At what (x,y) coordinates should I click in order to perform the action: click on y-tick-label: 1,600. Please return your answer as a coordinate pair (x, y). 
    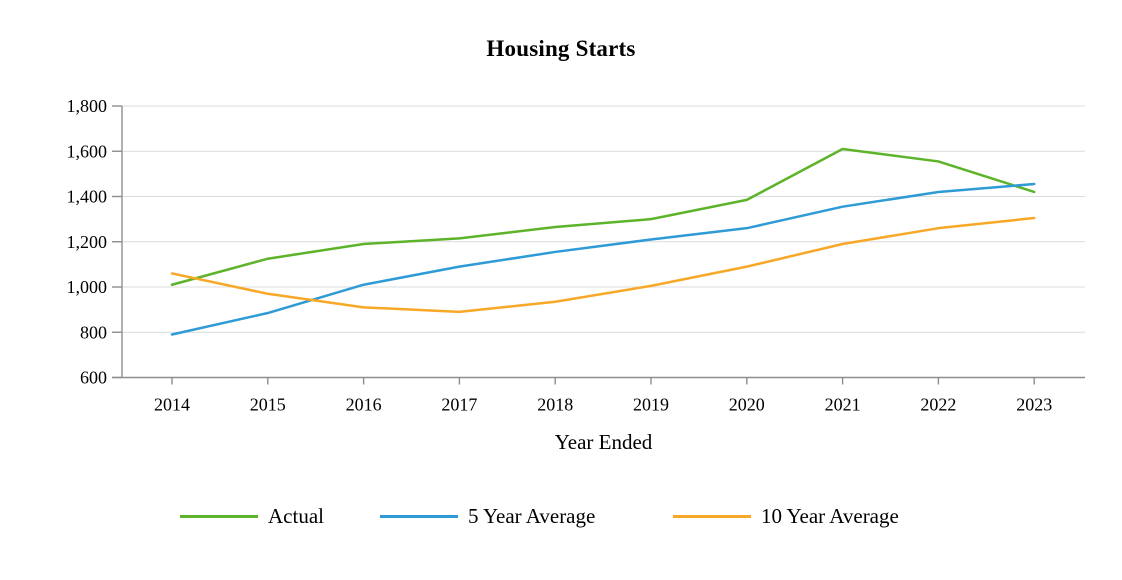
    Looking at the image, I should click on (87, 151).